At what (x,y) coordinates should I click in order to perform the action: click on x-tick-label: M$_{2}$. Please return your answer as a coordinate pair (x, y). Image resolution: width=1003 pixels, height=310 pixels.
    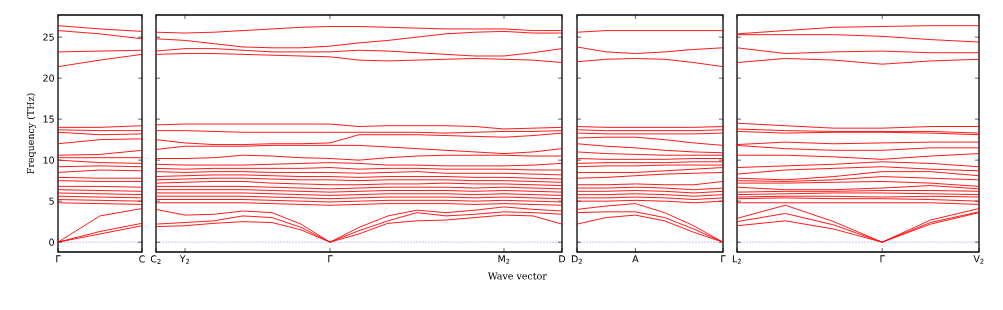
    Looking at the image, I should click on (504, 259).